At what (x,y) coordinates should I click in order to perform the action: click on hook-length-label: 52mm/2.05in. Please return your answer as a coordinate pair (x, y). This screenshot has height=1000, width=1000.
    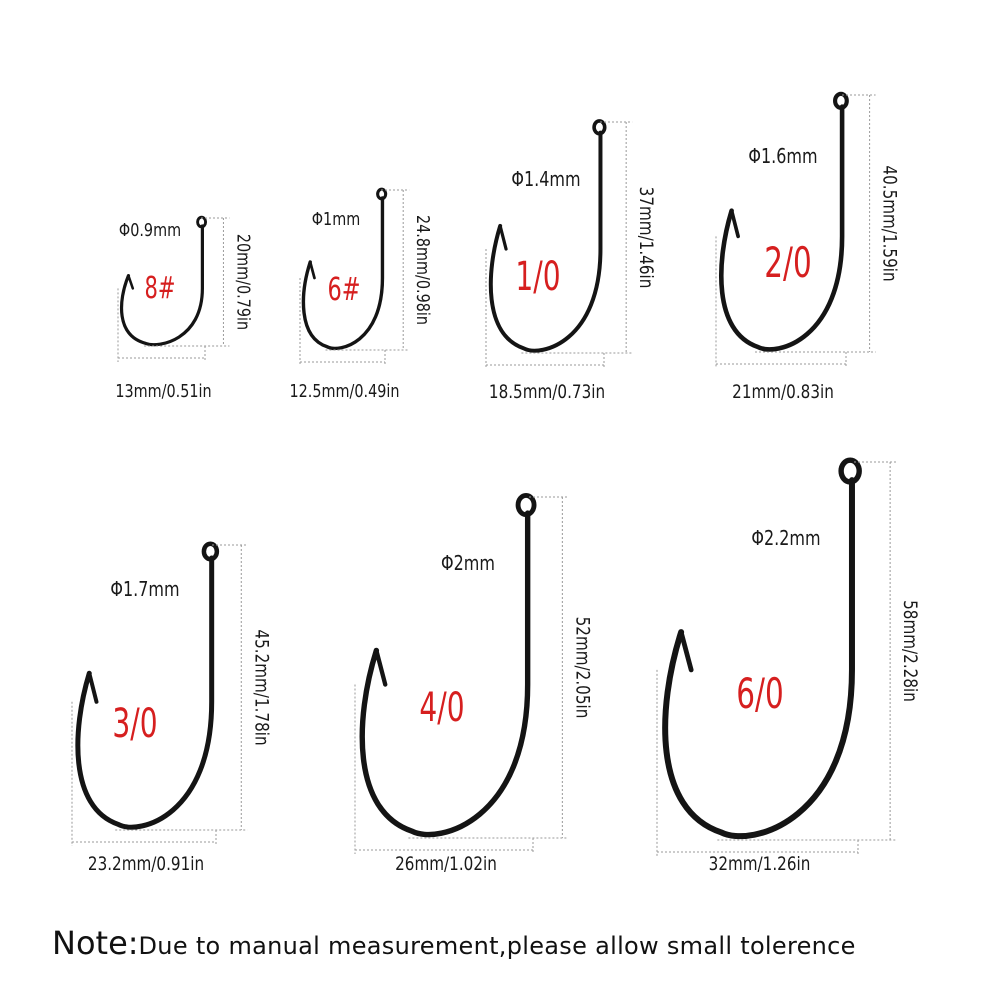
    Looking at the image, I should click on (582, 668).